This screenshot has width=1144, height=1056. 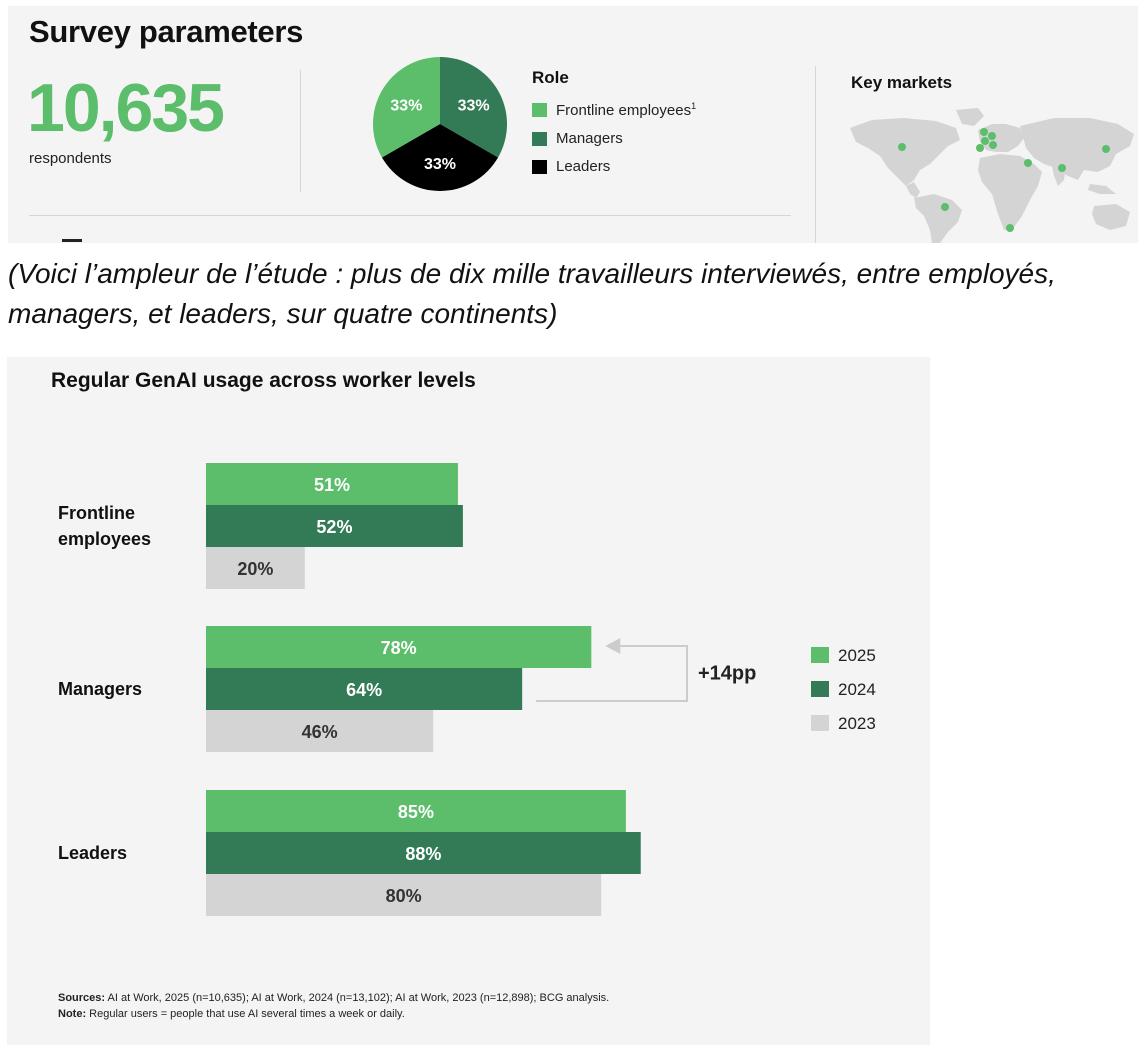 What do you see at coordinates (612, 673) in the screenshot?
I see `annotation-bracket` at bounding box center [612, 673].